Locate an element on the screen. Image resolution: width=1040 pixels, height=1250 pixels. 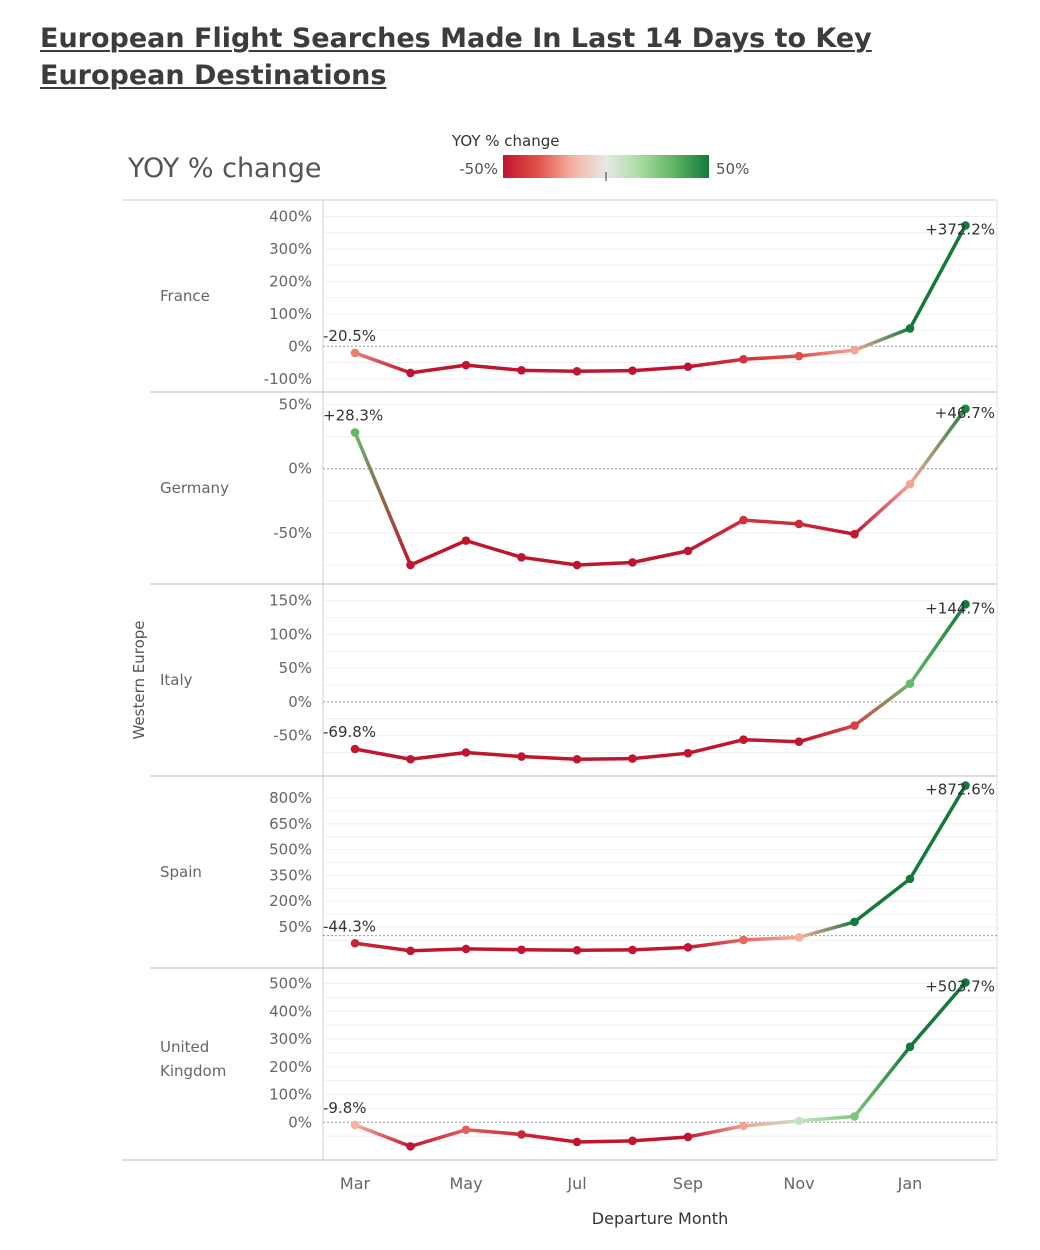
row-label: Italy is located at coordinates (176, 680).